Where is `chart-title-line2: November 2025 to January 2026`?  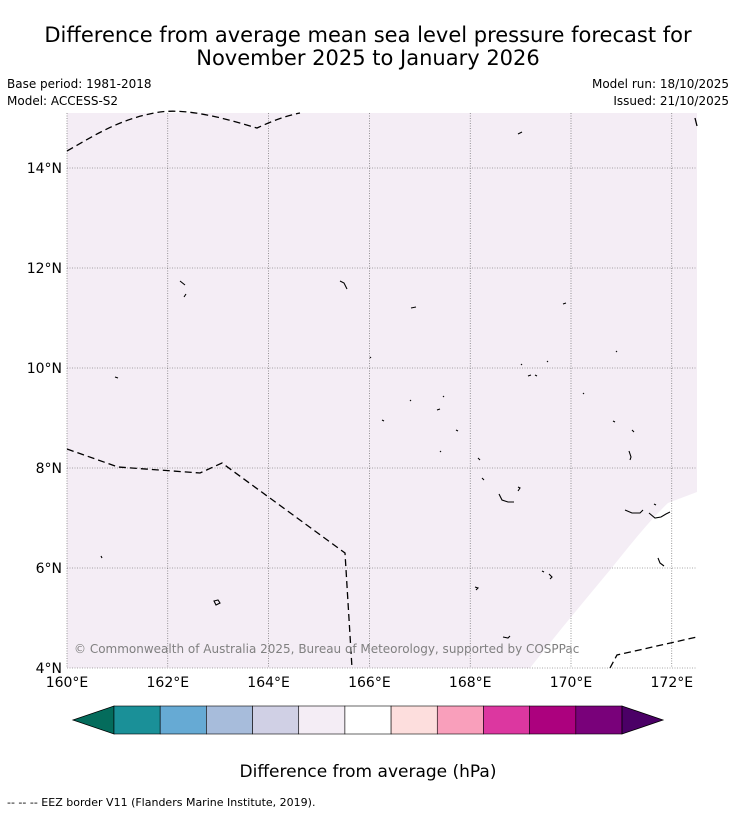 chart-title-line2: November 2025 to January 2026 is located at coordinates (368, 58).